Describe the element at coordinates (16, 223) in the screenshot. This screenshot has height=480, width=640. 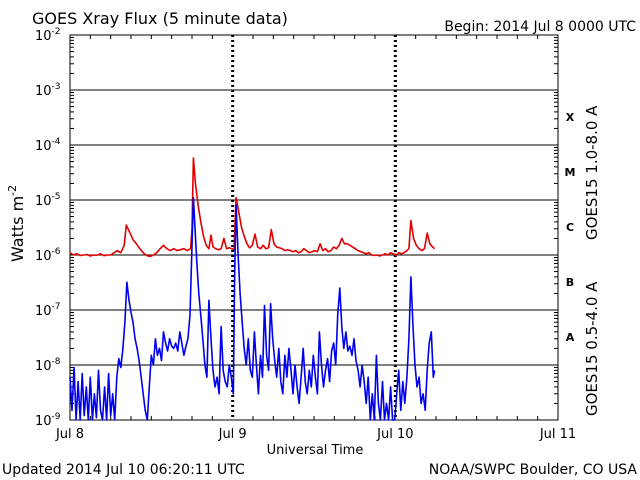
I see `y-axis-label: Watts m-2` at that location.